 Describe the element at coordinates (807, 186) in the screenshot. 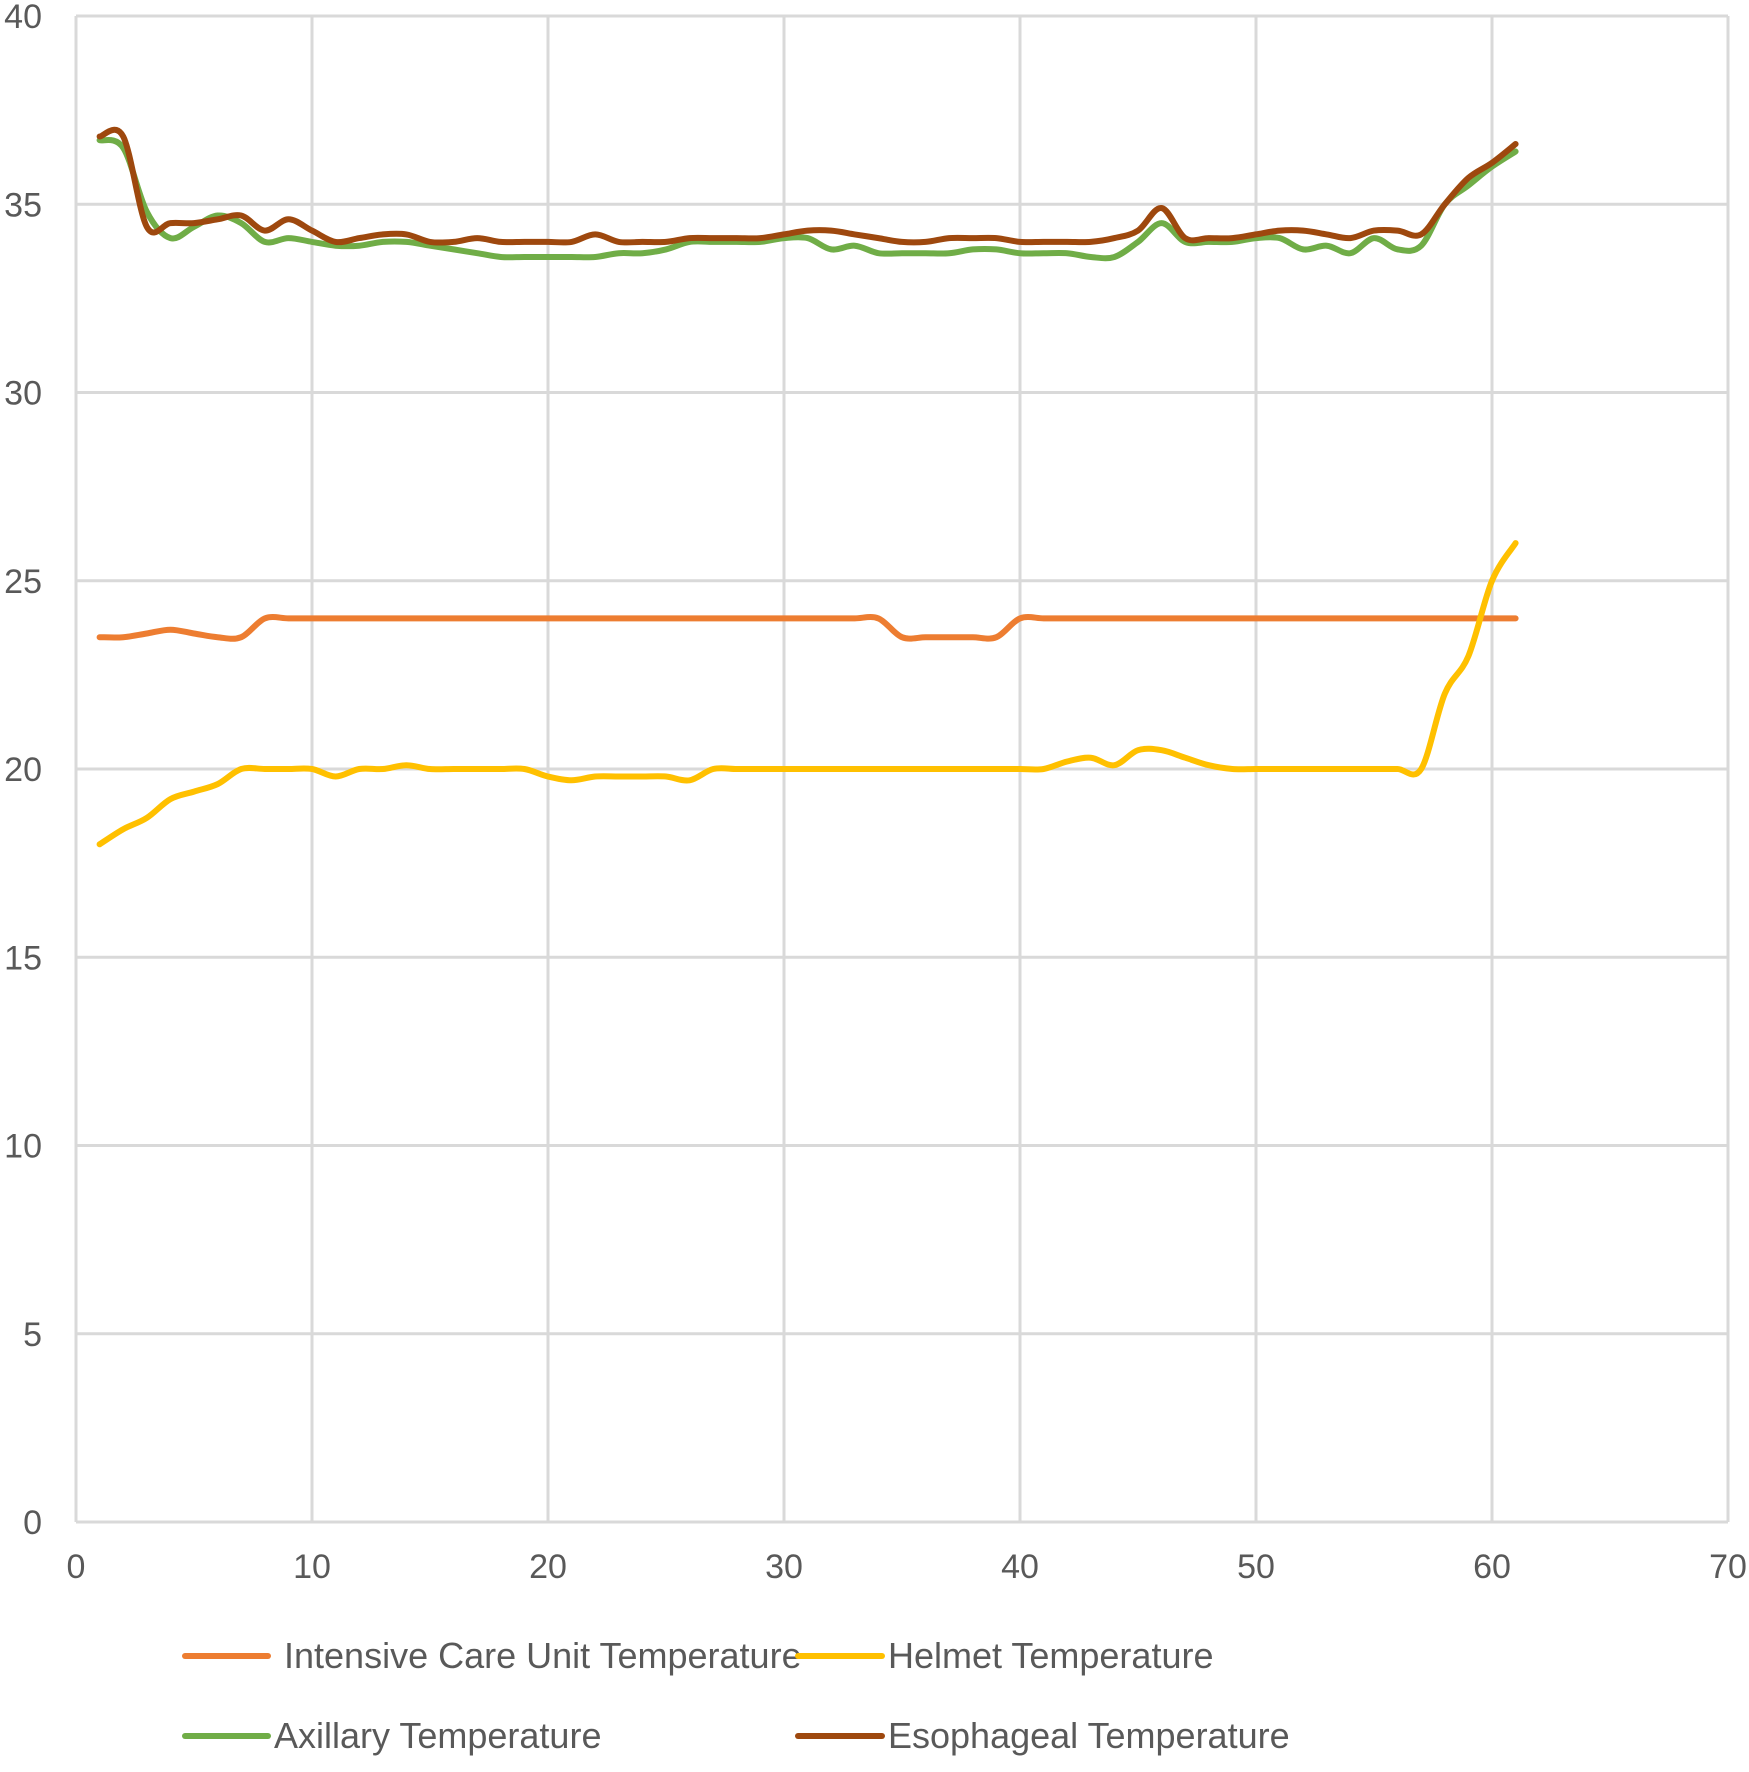

I see `series-line-esophageal-temperature` at that location.